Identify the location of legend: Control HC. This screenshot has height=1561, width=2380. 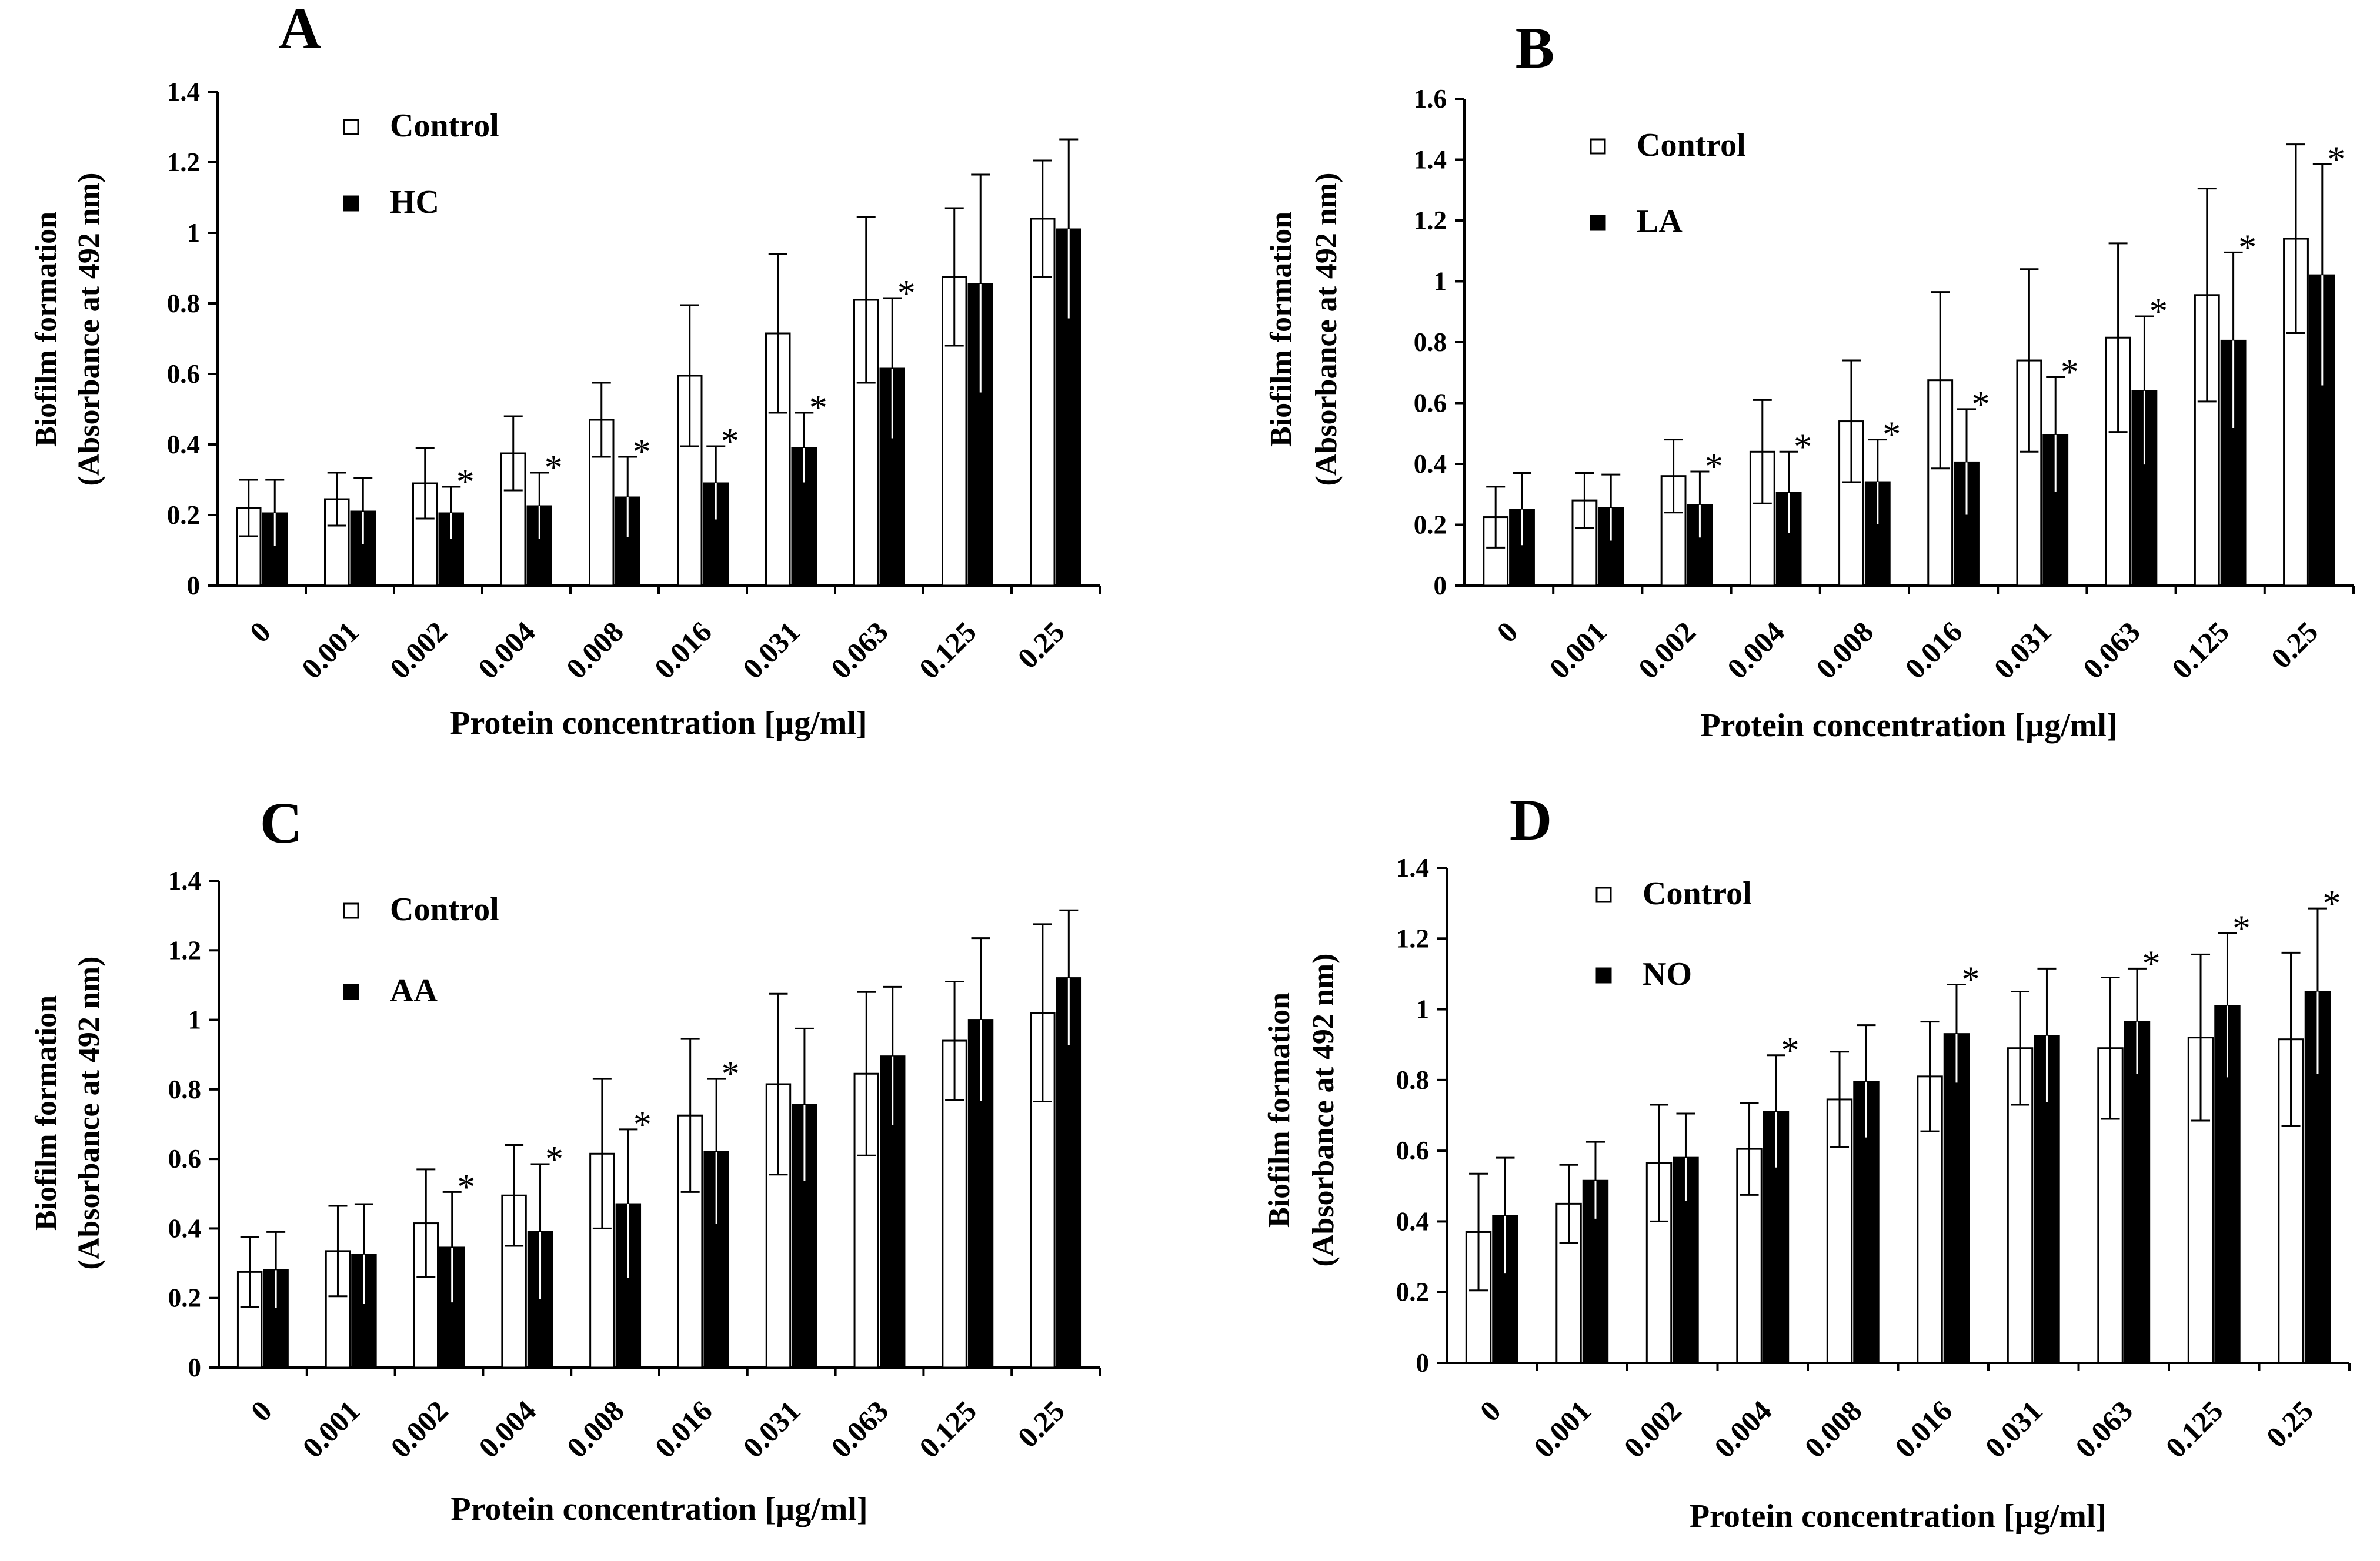
(421, 164).